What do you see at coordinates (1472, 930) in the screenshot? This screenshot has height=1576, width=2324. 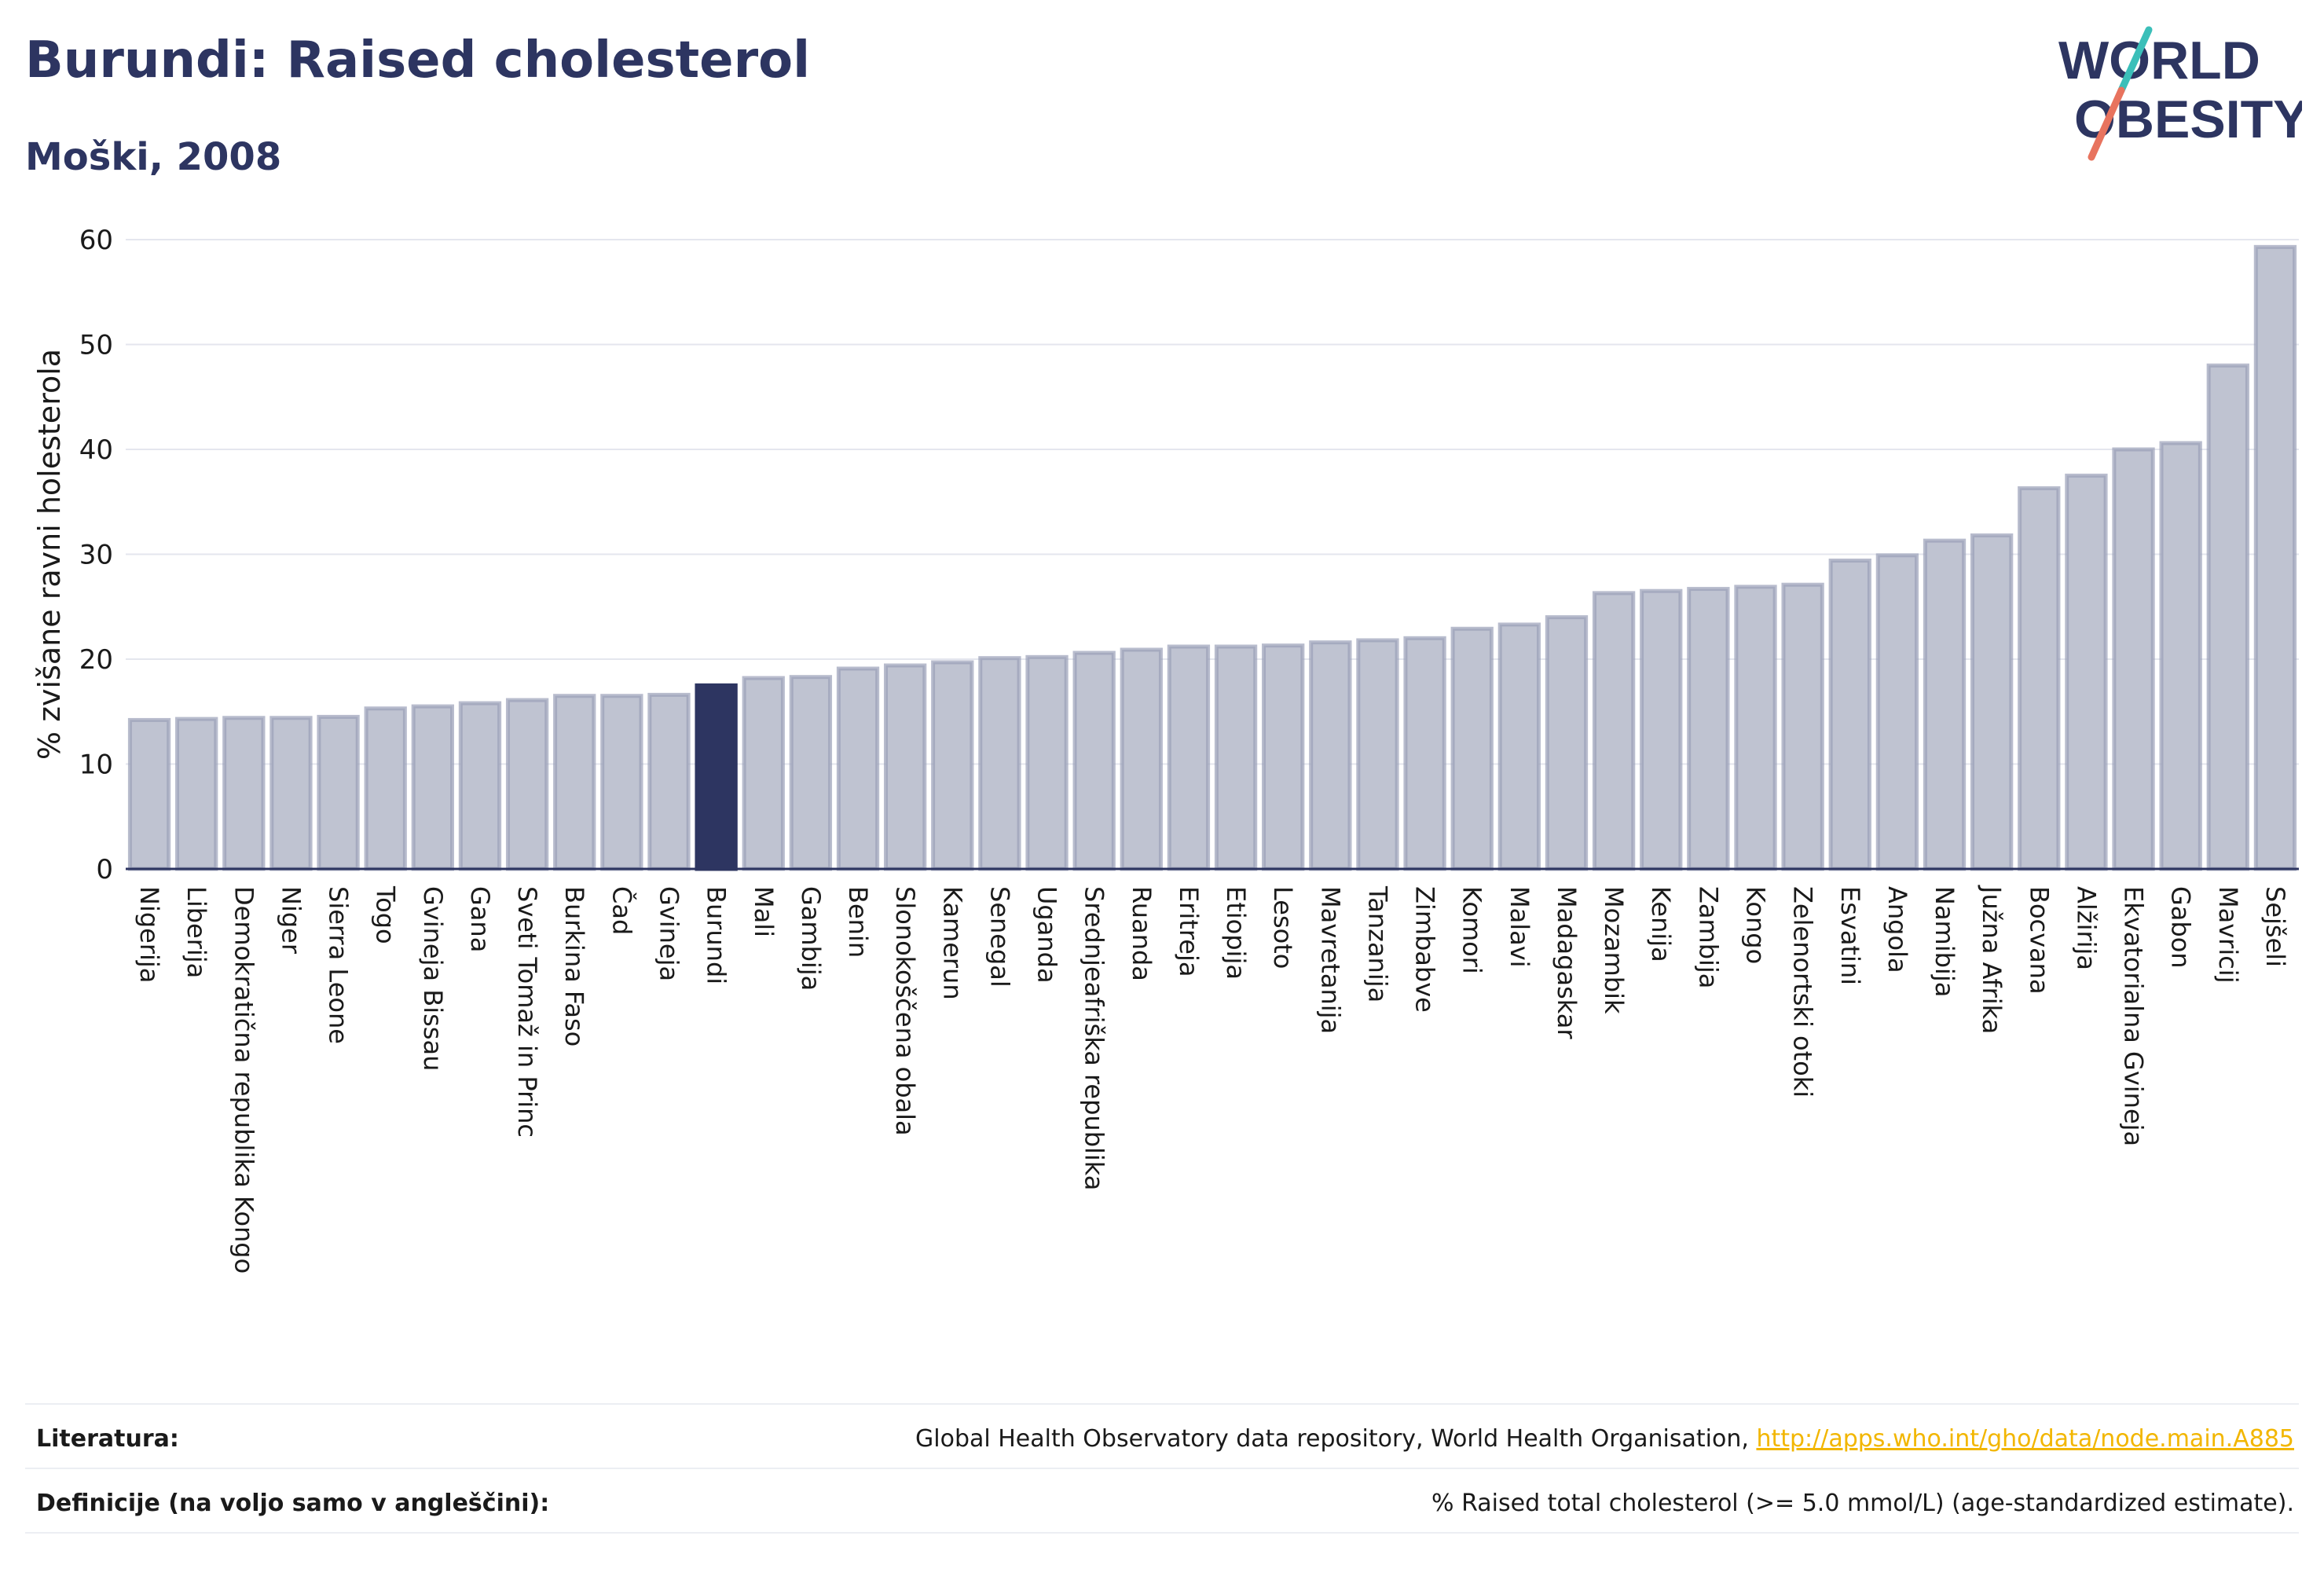 I see `x-tick-label: Komori` at bounding box center [1472, 930].